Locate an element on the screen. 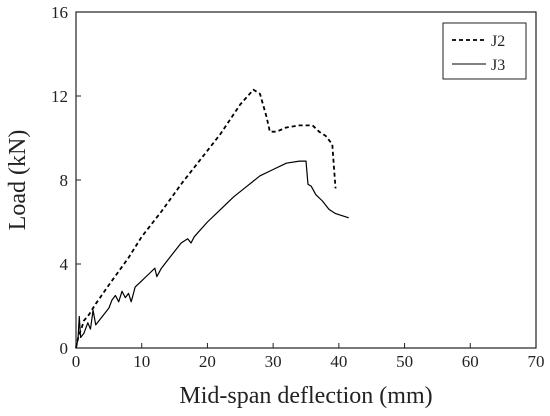  x-tick-label: 10 is located at coordinates (141, 361).